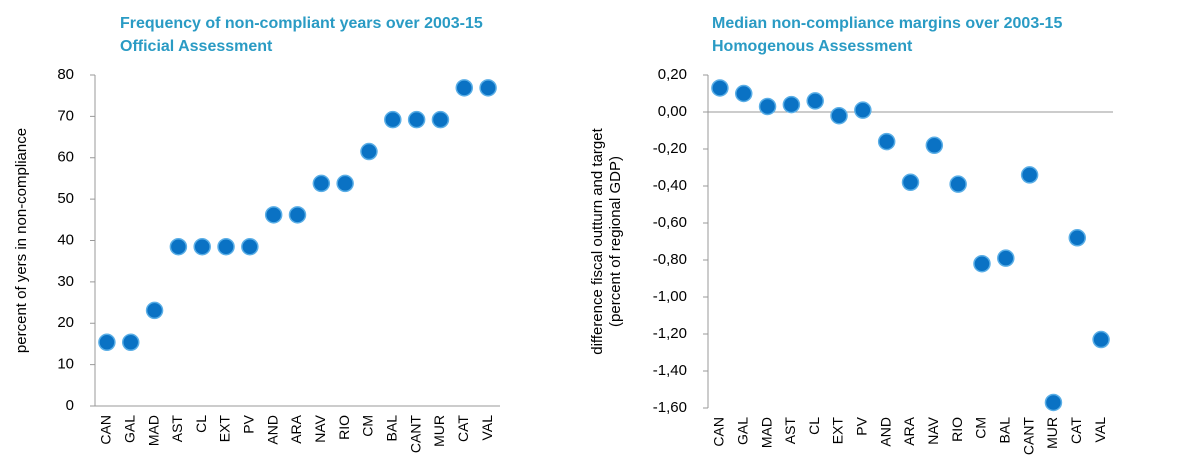 Image resolution: width=1191 pixels, height=469 pixels. I want to click on chart-subtitle: Homogenous Assessment, so click(812, 46).